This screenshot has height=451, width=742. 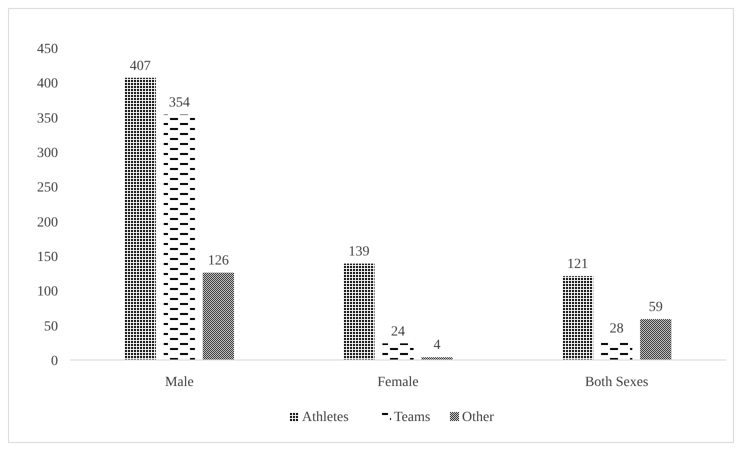 I want to click on y-tick-label: 300, so click(x=47, y=153).